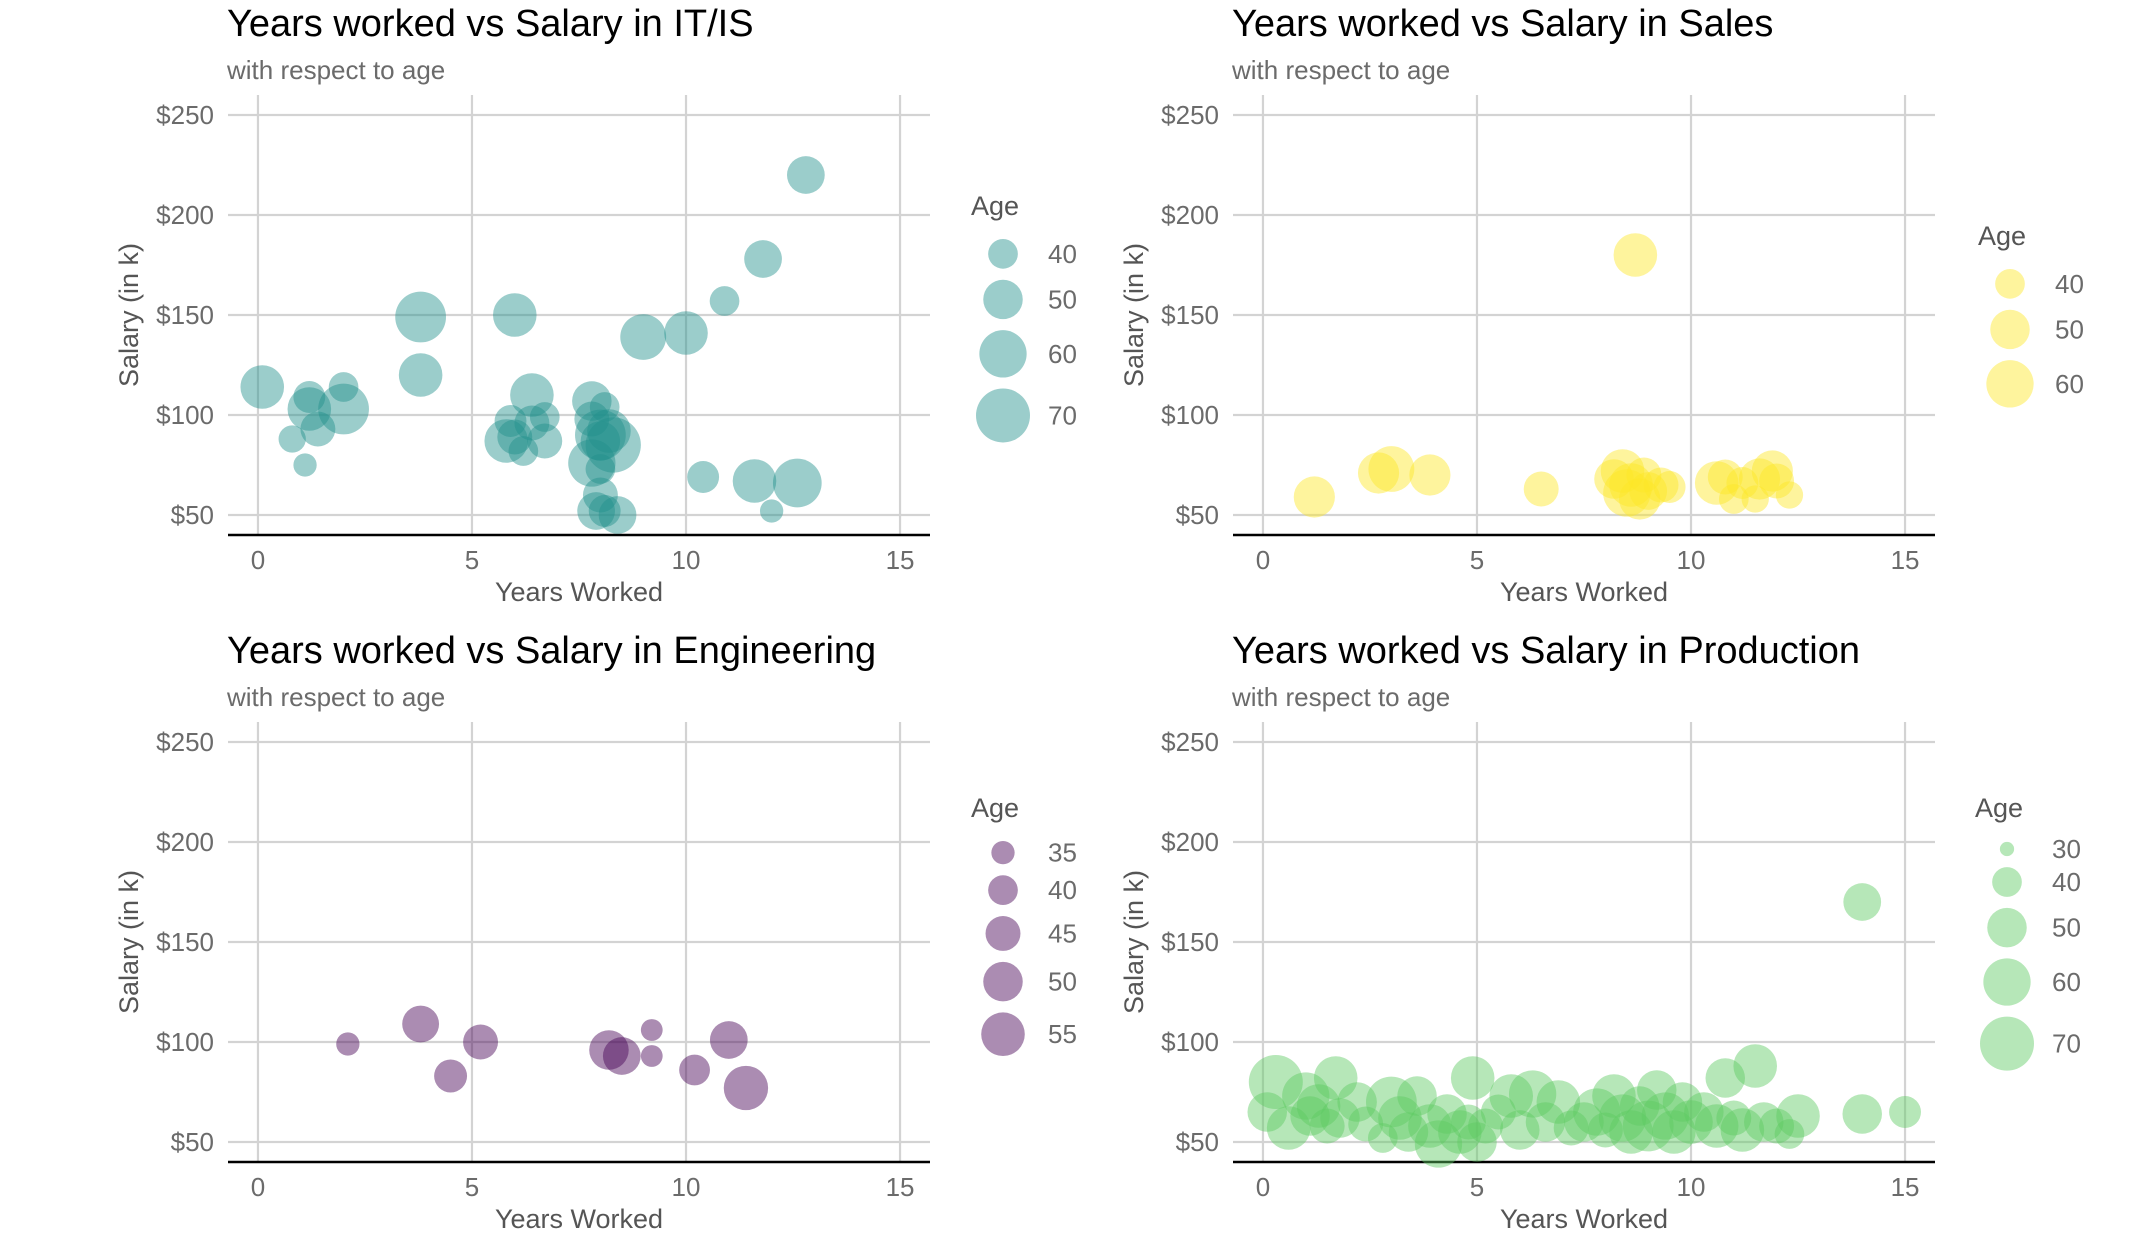 This screenshot has width=2152, height=1249. What do you see at coordinates (2066, 882) in the screenshot?
I see `legend-label: 40` at bounding box center [2066, 882].